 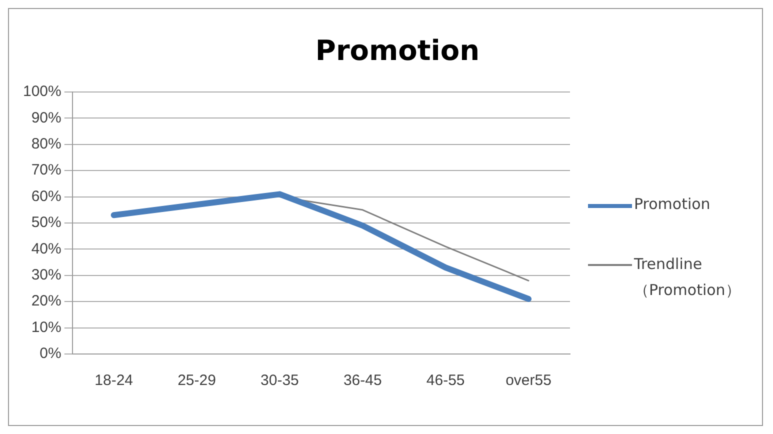 What do you see at coordinates (46, 249) in the screenshot?
I see `y-tick-label: 40%` at bounding box center [46, 249].